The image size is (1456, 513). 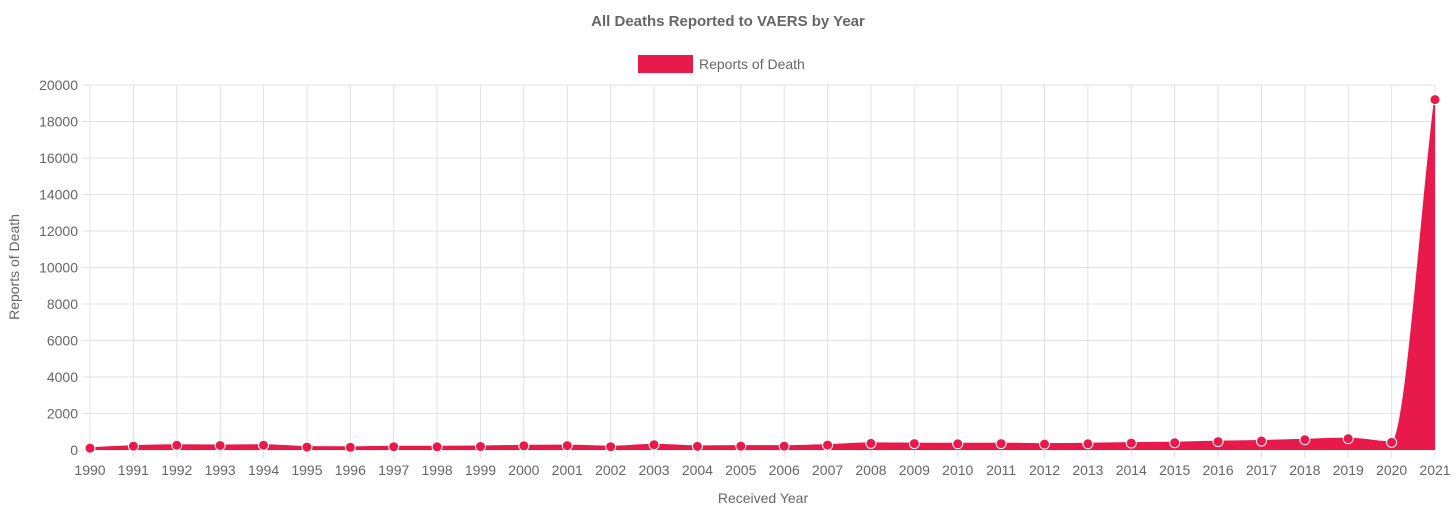 I want to click on x-tick-label: 1999, so click(x=480, y=470).